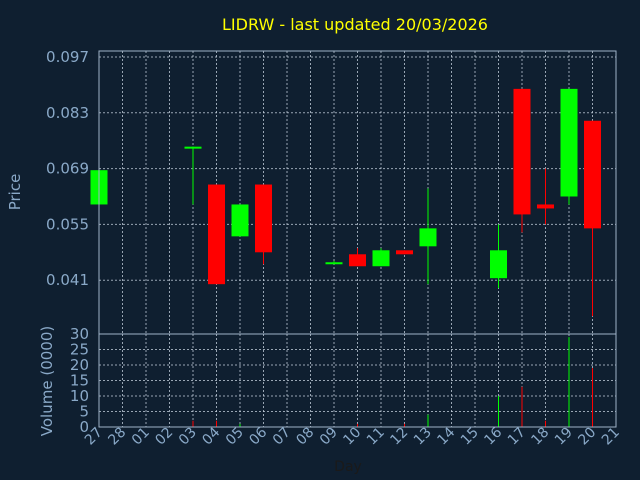  What do you see at coordinates (79, 334) in the screenshot?
I see `volume-tick-label: 30` at bounding box center [79, 334].